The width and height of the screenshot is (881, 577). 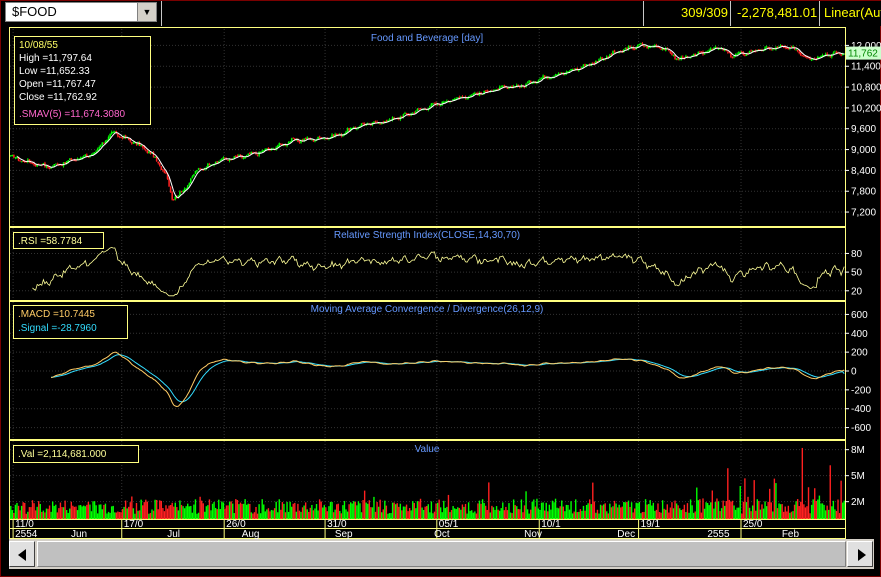 I want to click on scrollbar-track, so click(x=441, y=554).